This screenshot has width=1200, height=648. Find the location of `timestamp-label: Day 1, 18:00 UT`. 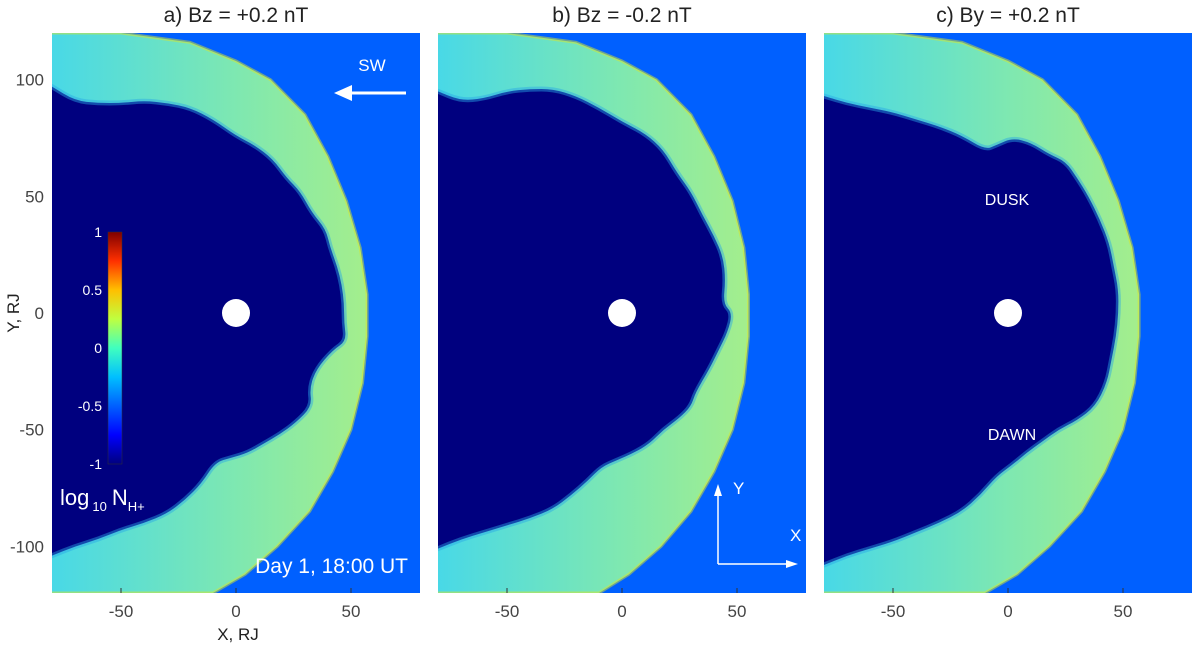

timestamp-label: Day 1, 18:00 UT is located at coordinates (331, 566).